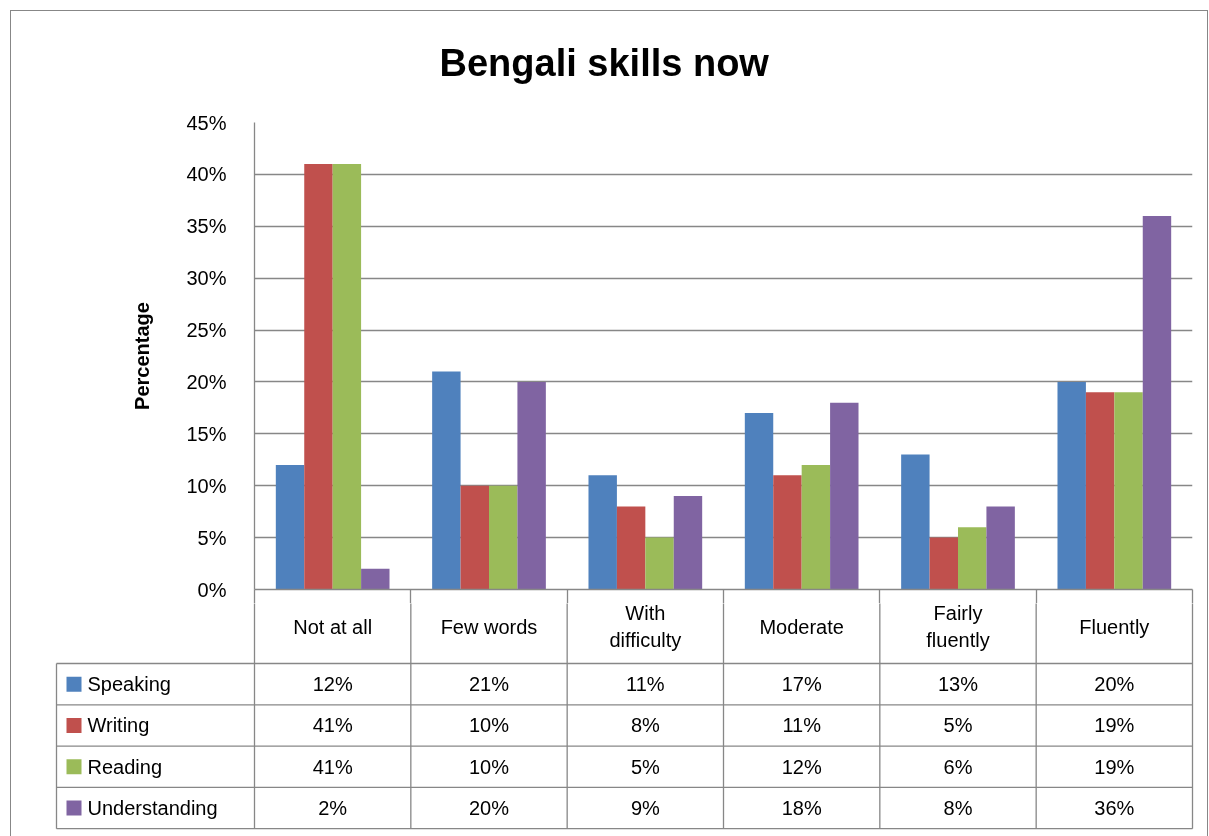 The image size is (1209, 836). Describe the element at coordinates (212, 537) in the screenshot. I see `y-tick-label: 5%` at that location.